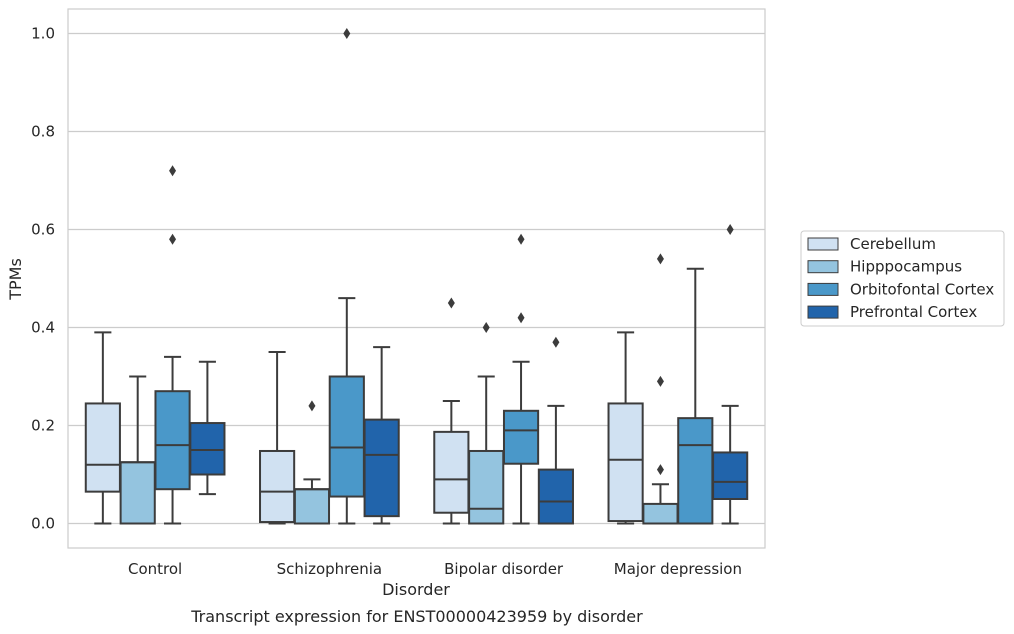 This screenshot has width=1014, height=634. What do you see at coordinates (416, 589) in the screenshot?
I see `x-axis-label: Disorder` at bounding box center [416, 589].